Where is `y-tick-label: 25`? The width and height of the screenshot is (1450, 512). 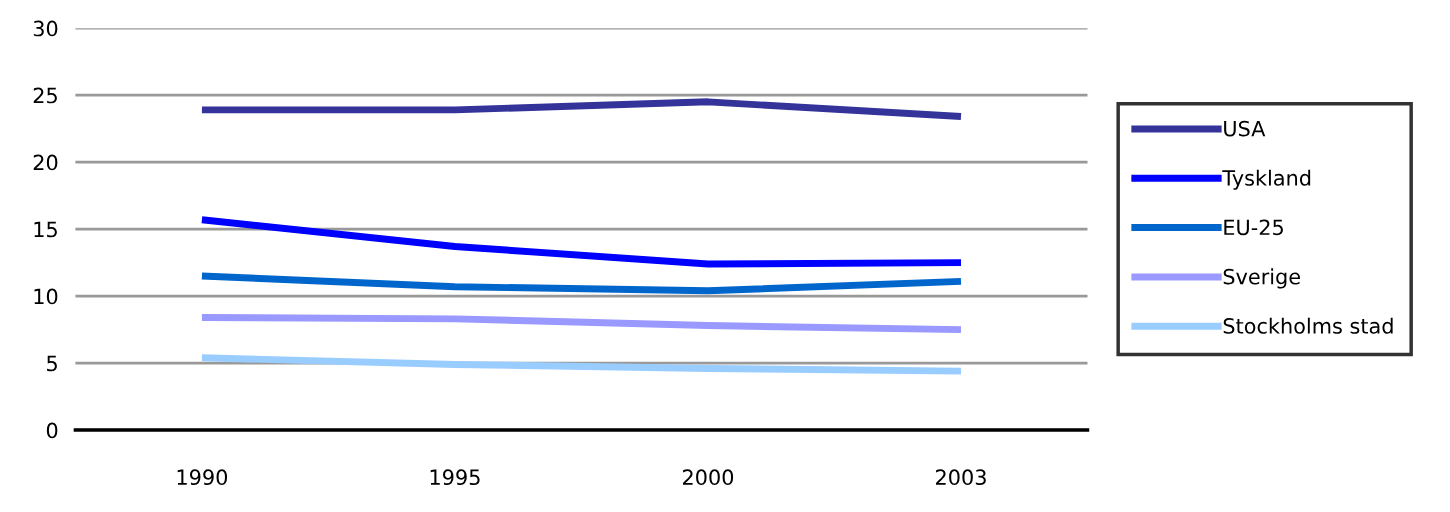 y-tick-label: 25 is located at coordinates (45, 95).